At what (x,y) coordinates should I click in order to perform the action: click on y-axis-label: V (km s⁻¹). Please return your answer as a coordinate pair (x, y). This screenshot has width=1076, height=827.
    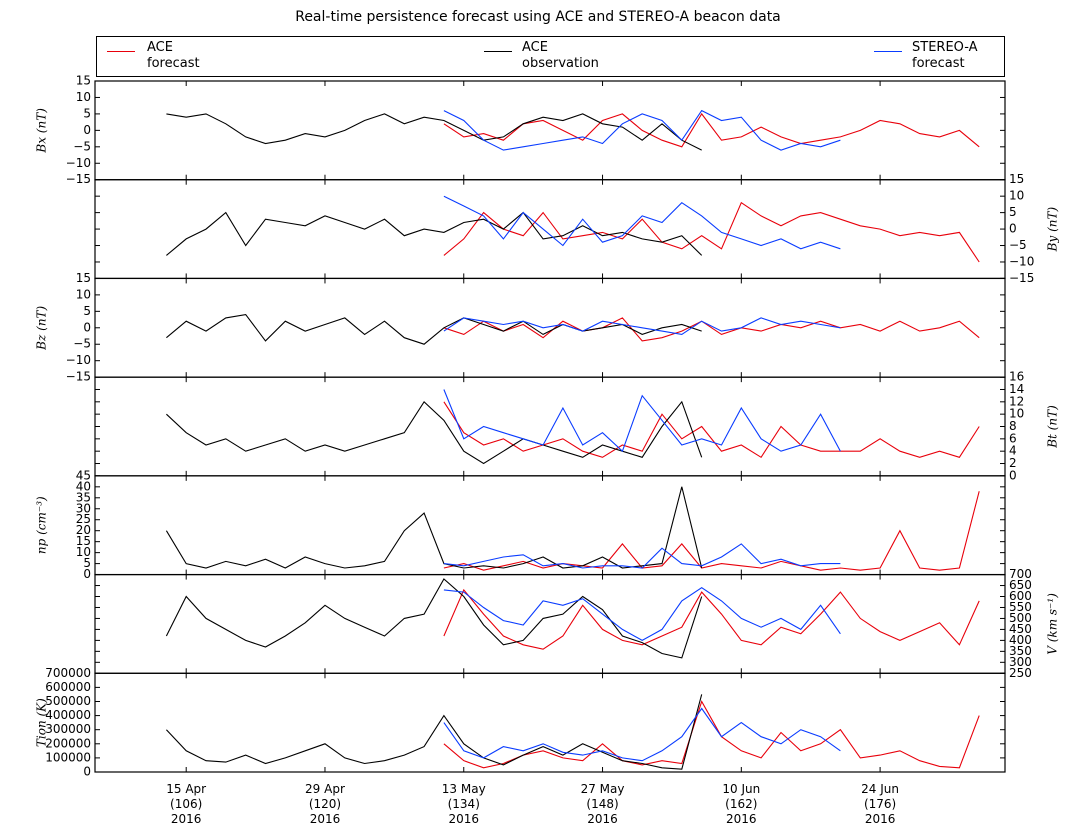
    Looking at the image, I should click on (1053, 624).